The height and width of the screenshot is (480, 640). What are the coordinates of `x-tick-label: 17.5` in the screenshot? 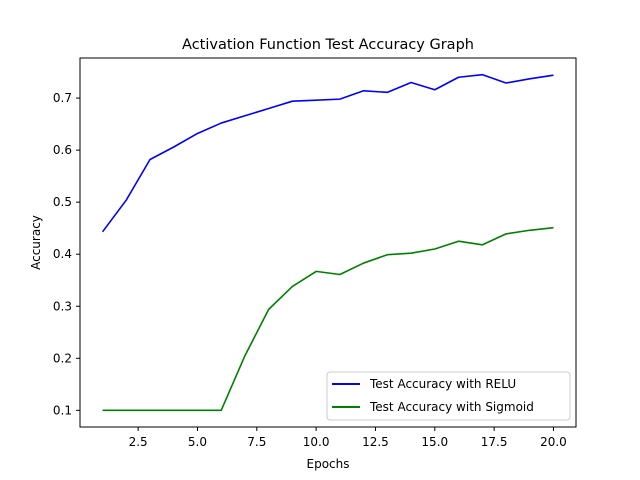 It's located at (494, 442).